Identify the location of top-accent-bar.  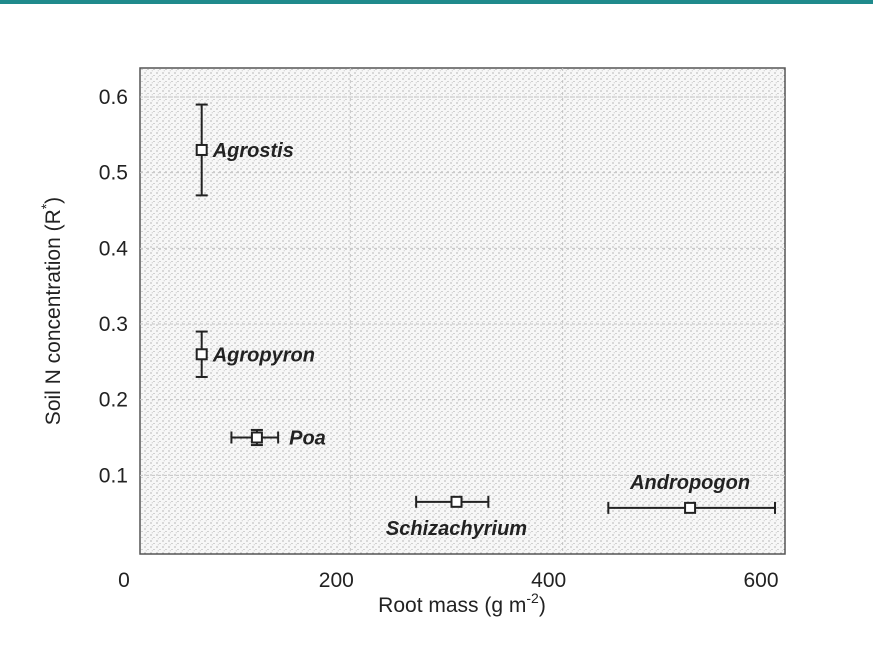
(436, 2).